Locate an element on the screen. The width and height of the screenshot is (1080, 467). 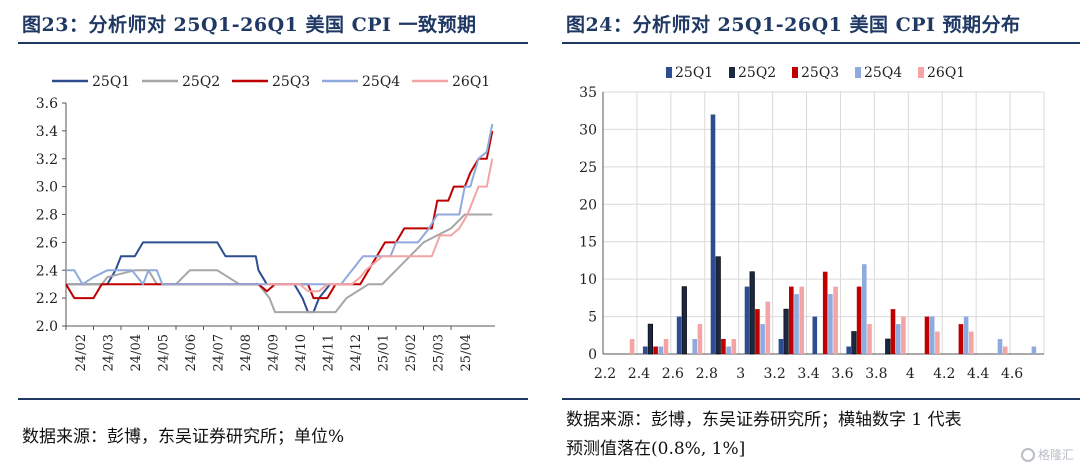
x-tick-label: 24/06 is located at coordinates (191, 352).